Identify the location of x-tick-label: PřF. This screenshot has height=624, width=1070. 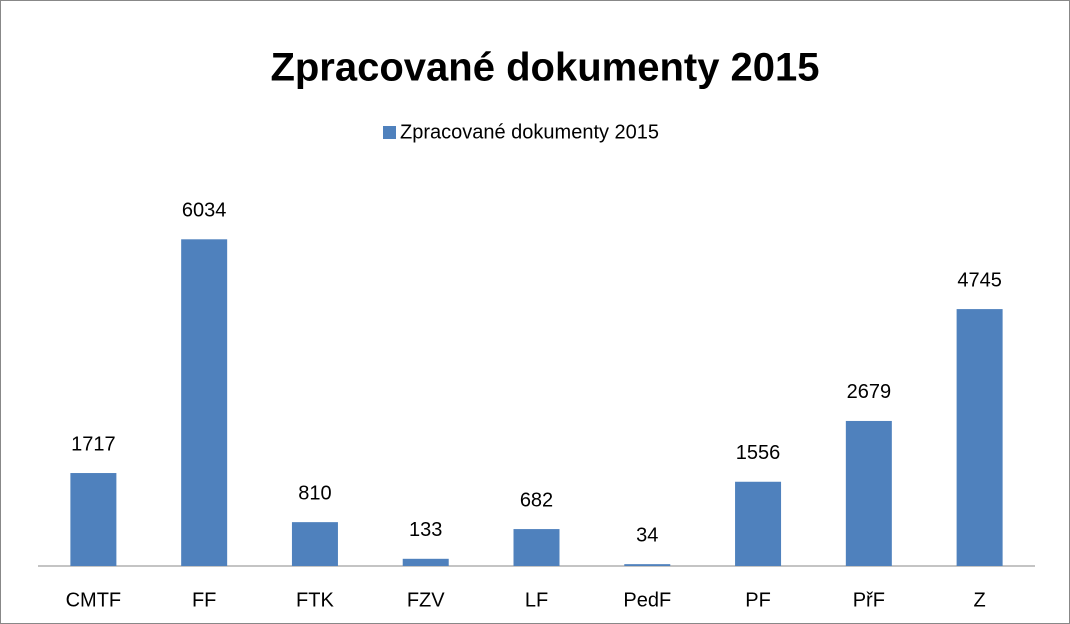
(869, 600).